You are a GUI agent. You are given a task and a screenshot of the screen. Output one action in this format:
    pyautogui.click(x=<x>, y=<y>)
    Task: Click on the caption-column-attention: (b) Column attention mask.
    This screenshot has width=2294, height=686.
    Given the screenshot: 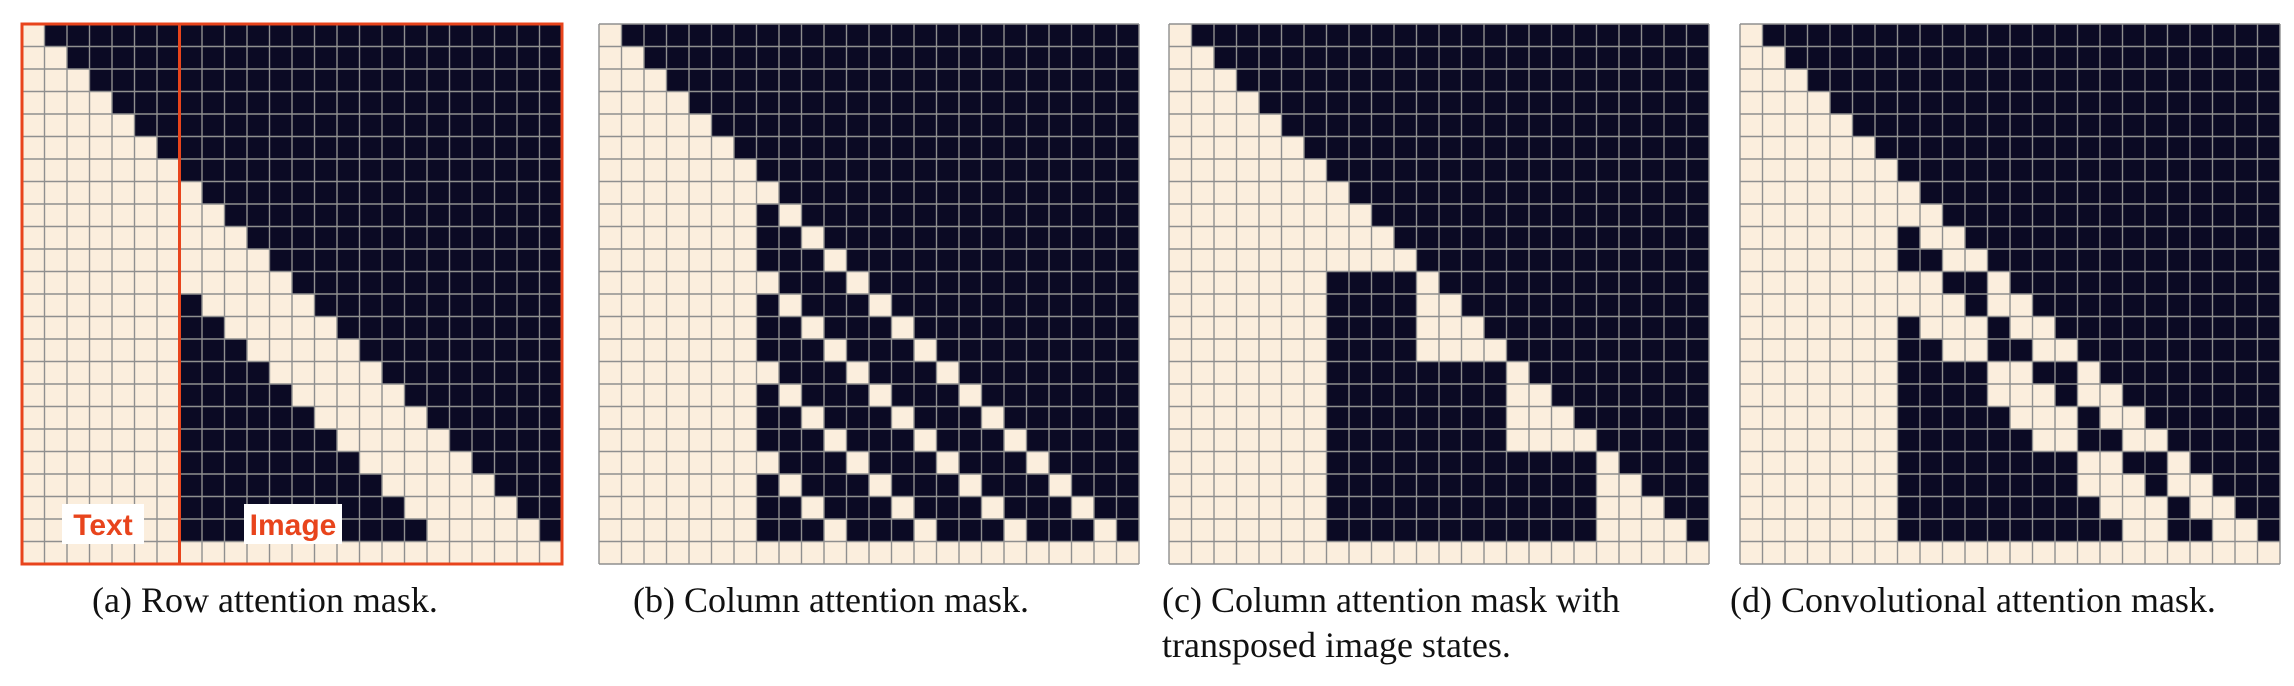 What is the action you would take?
    pyautogui.click(x=895, y=600)
    